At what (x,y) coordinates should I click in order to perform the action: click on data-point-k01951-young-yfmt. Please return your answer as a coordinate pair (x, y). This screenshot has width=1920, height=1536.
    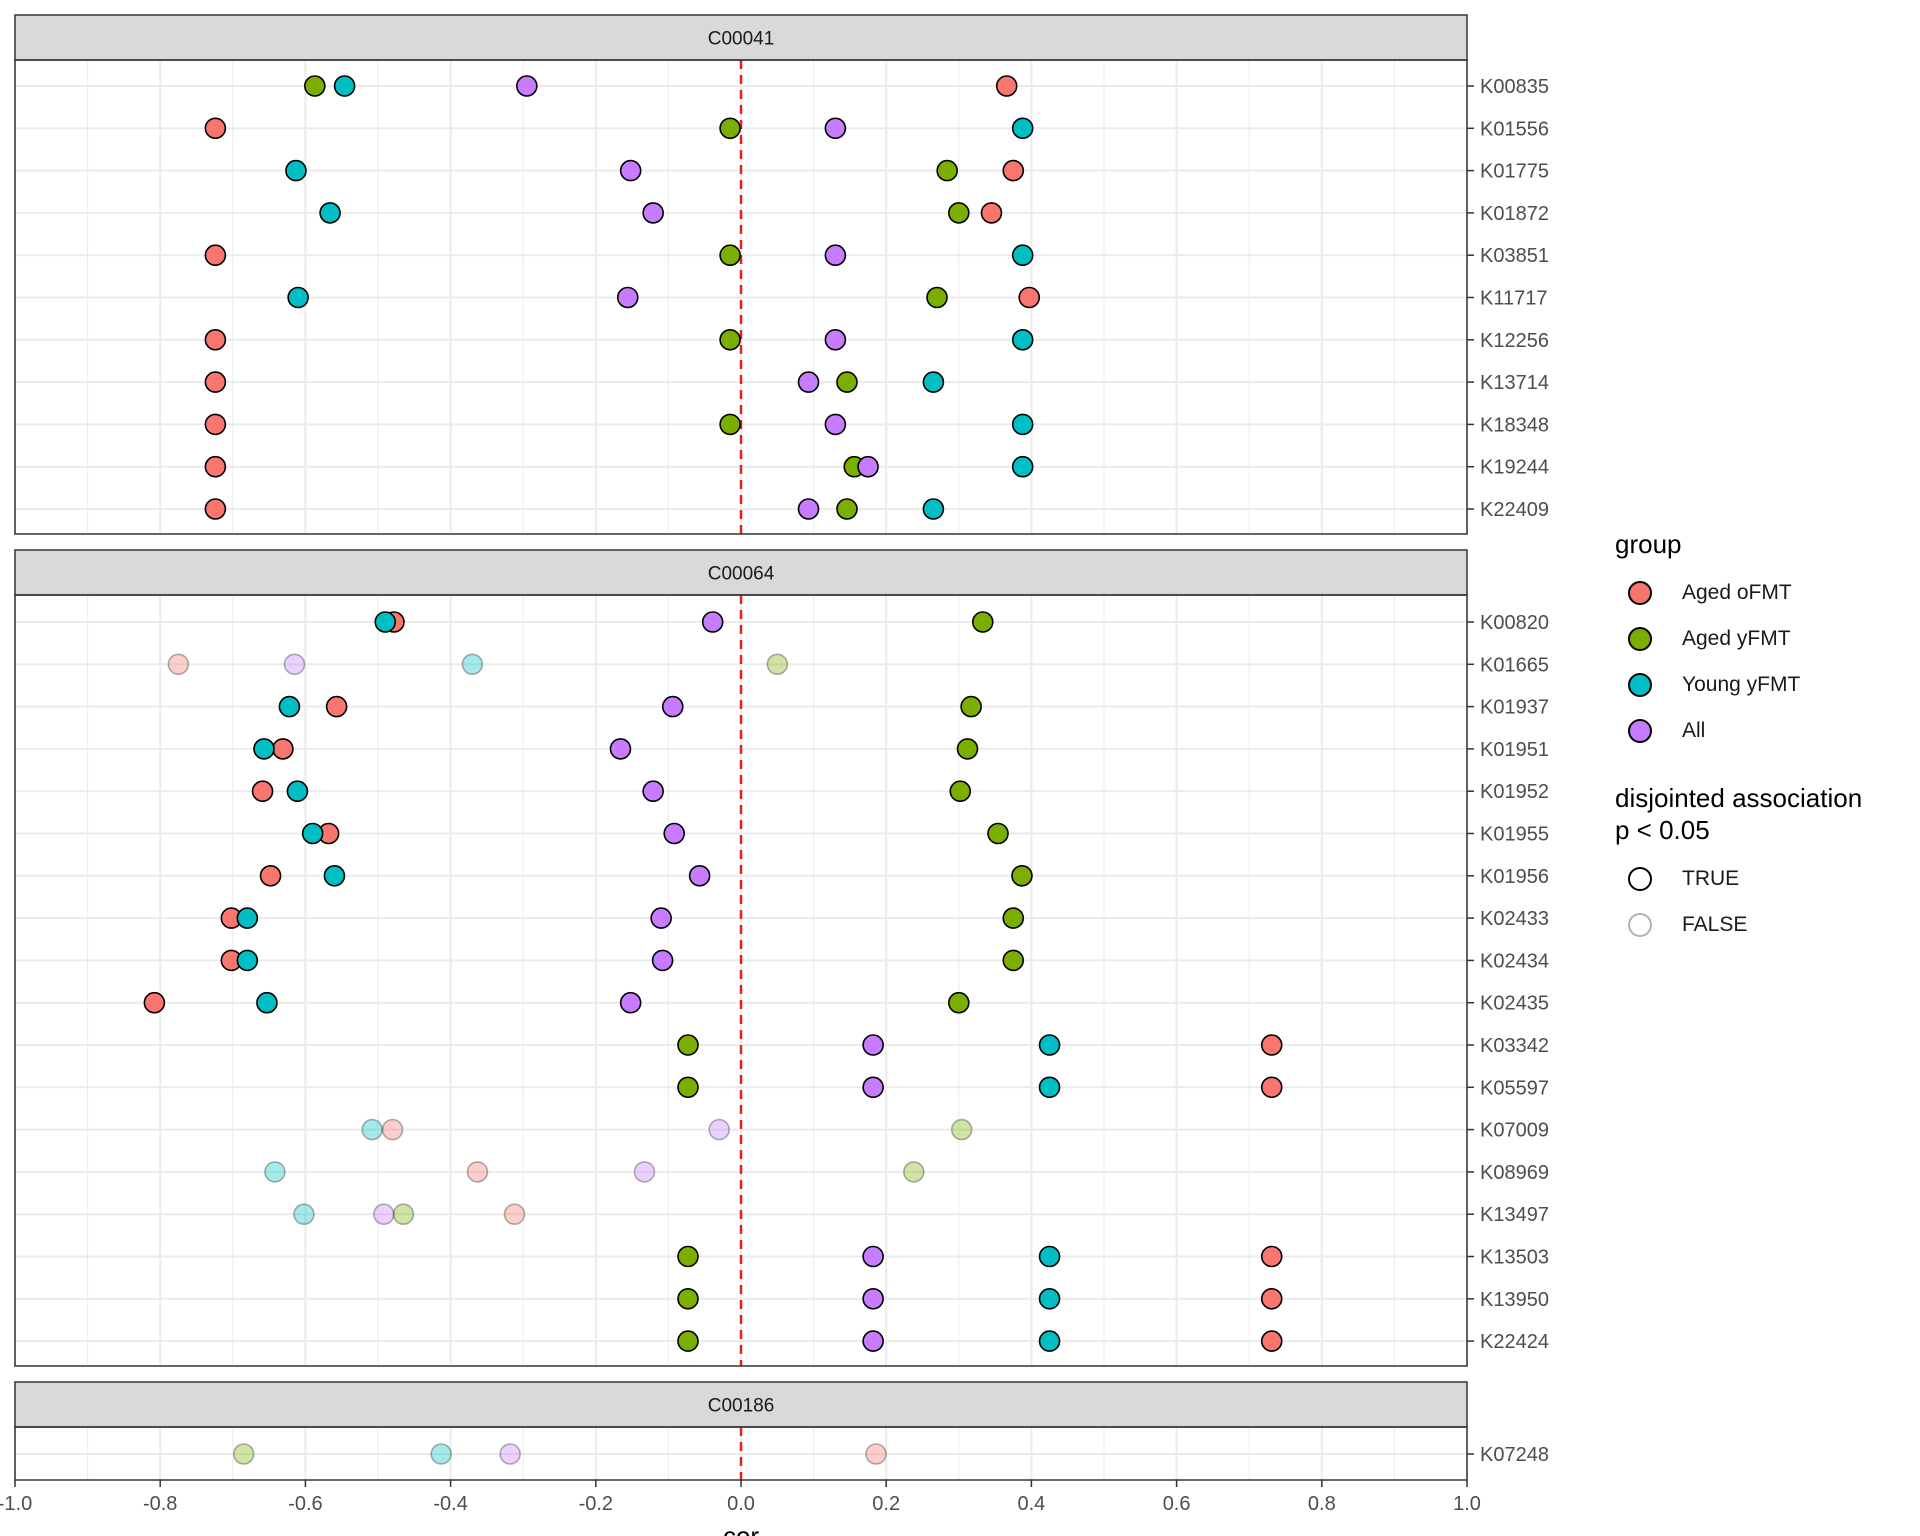
    Looking at the image, I should click on (264, 749).